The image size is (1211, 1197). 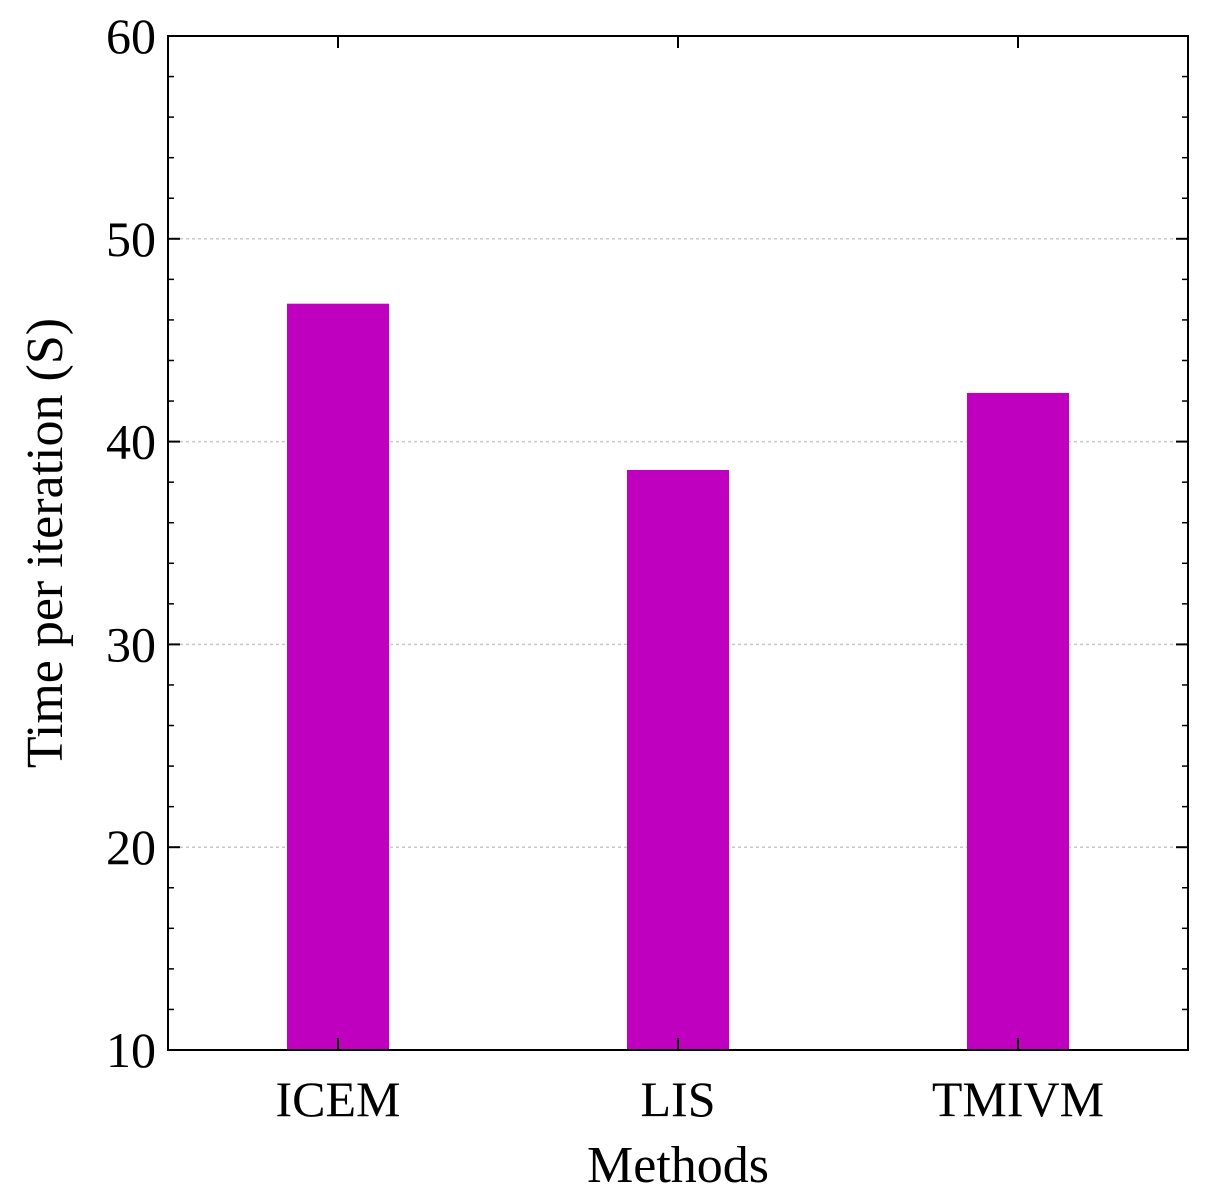 What do you see at coordinates (131, 543) in the screenshot?
I see `y-tick-labels: 10 20 30 40 50 60` at bounding box center [131, 543].